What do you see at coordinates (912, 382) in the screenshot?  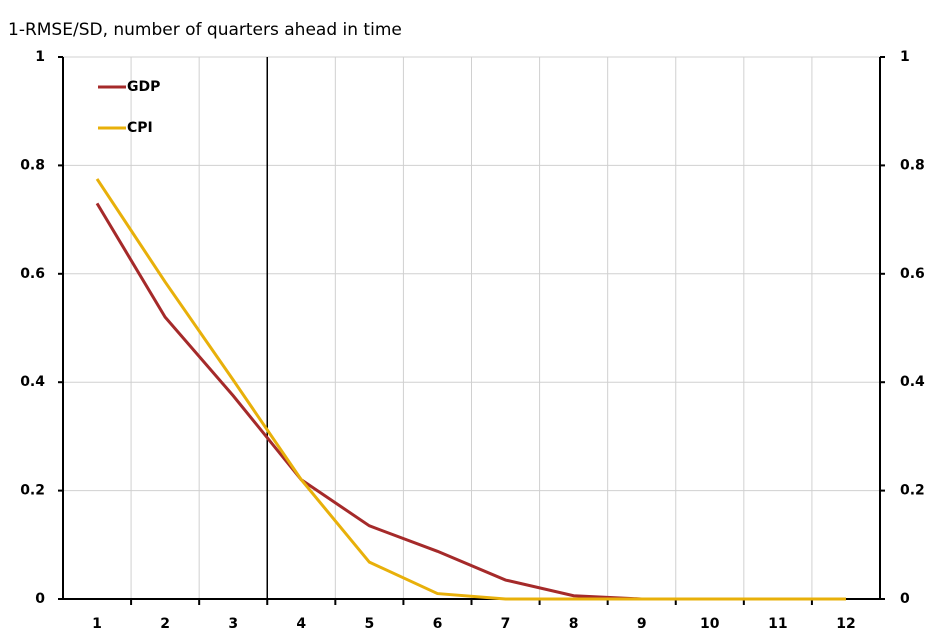 I see `y2-tick-label: 0.4` at bounding box center [912, 382].